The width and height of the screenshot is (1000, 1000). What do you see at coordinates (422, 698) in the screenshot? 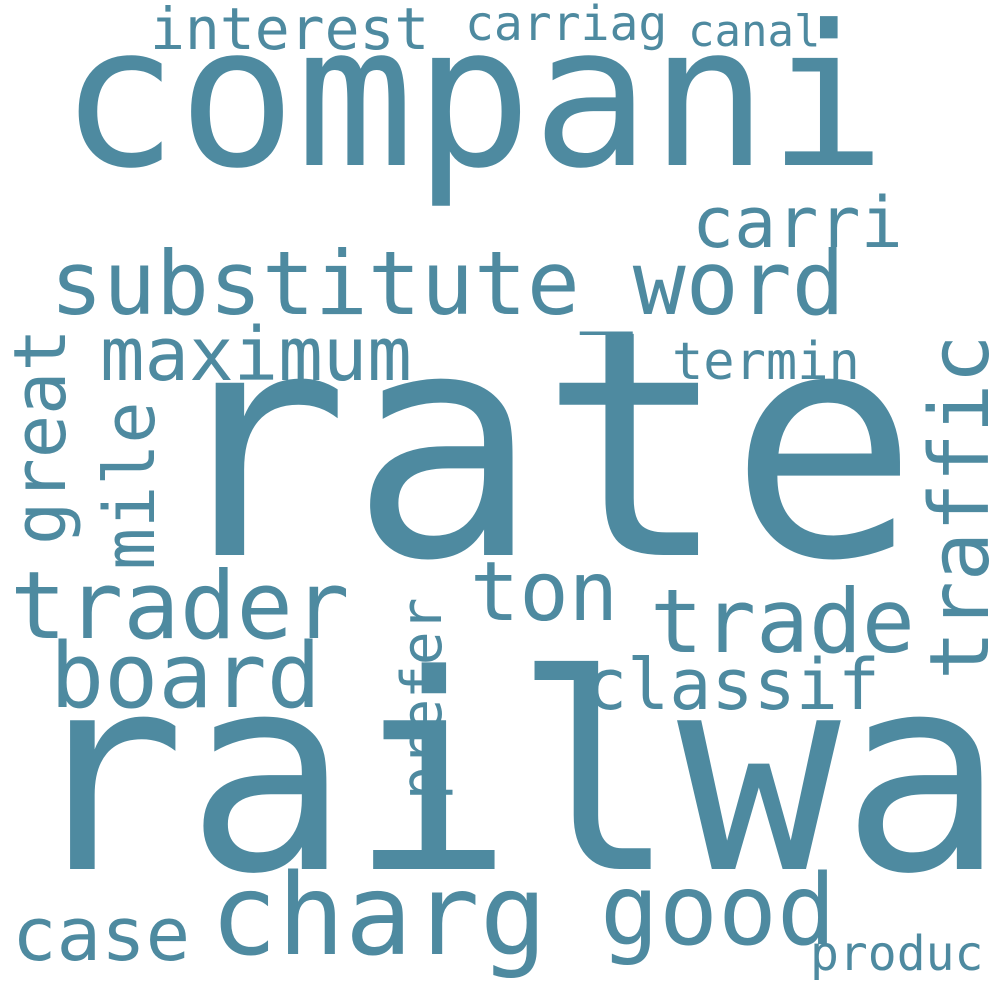
I see `word-prefer: prefer` at bounding box center [422, 698].